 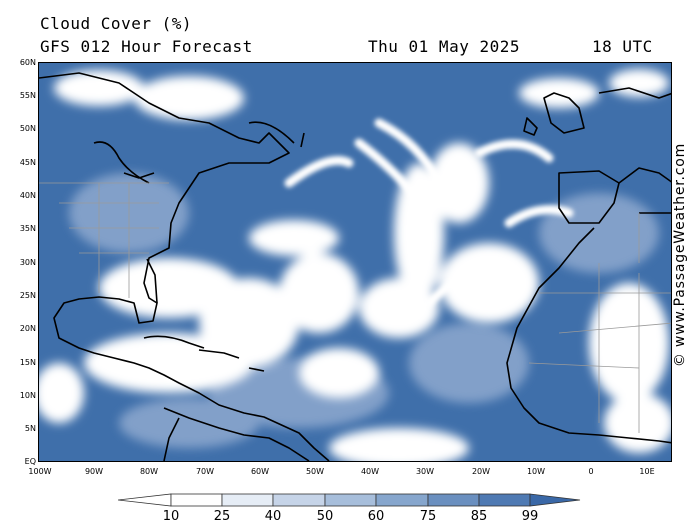 I want to click on colorbar-label: 99, so click(x=530, y=516).